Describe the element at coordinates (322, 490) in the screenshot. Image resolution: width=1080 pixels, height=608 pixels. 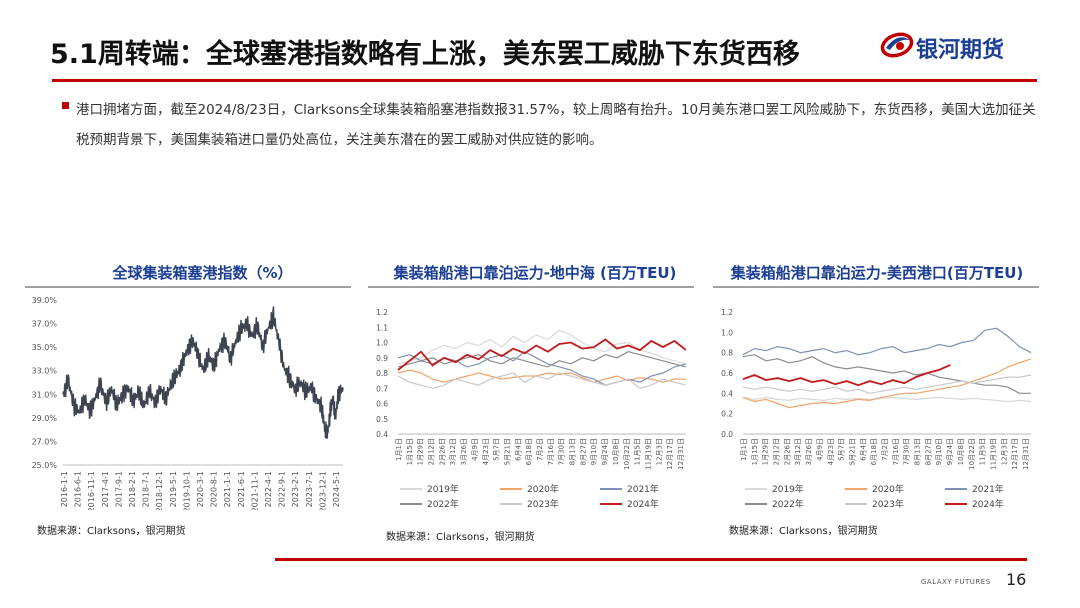
I see `x-tick-label: 2023-12-1` at that location.